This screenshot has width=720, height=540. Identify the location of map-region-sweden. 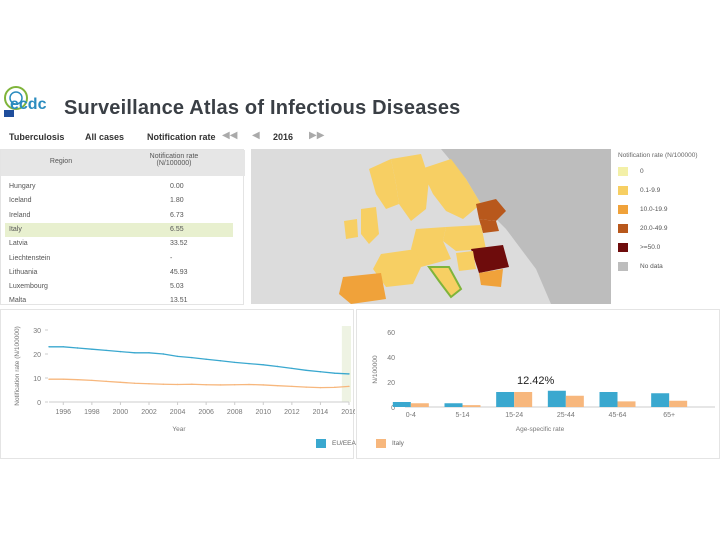
(410, 187).